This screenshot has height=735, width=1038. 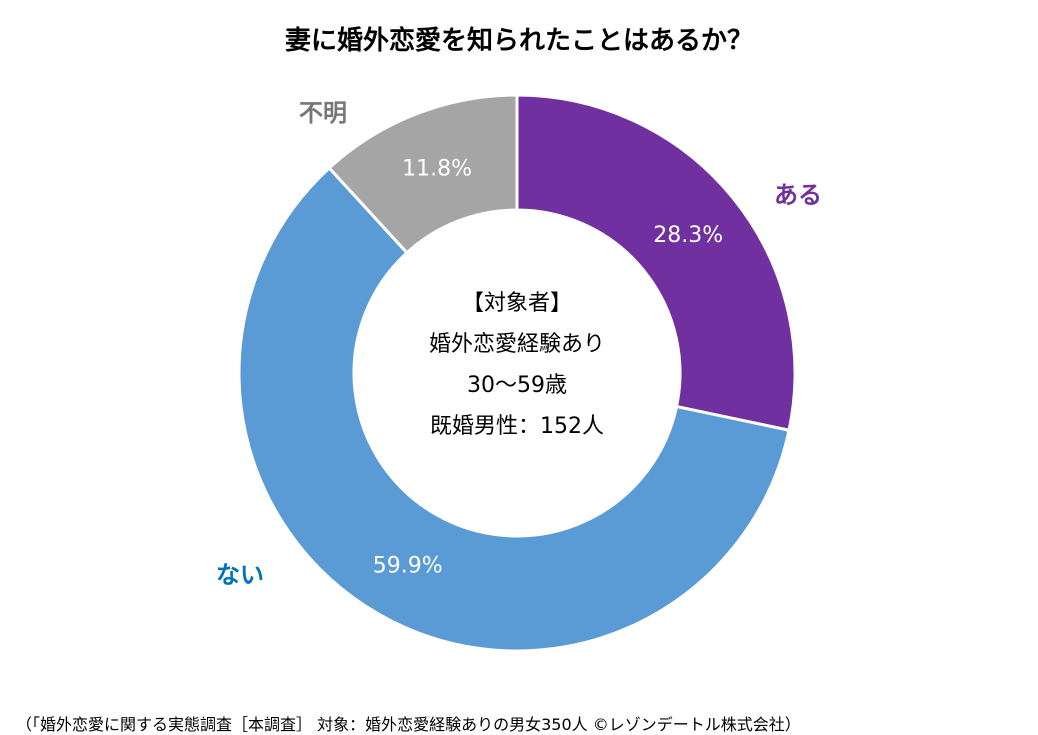 I want to click on center-line-age: 30〜59歳, so click(x=517, y=385).